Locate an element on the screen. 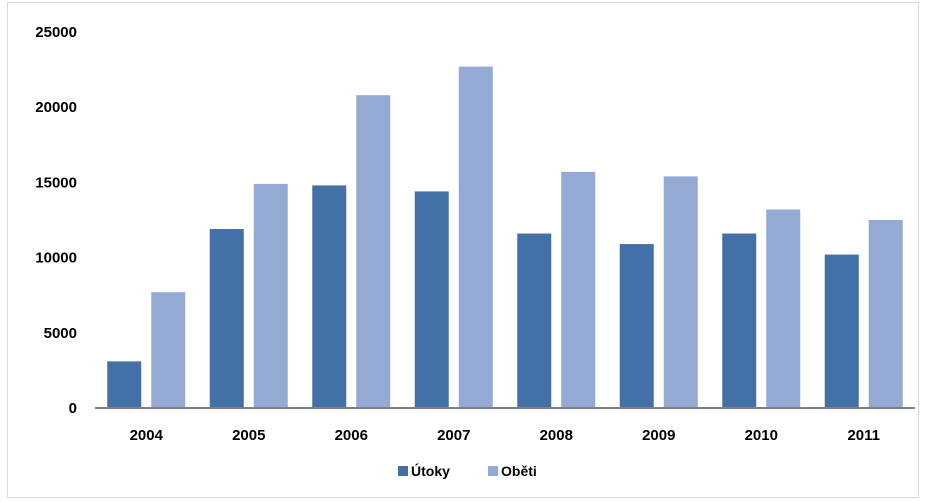 This screenshot has width=925, height=502. bar-s0-2009 is located at coordinates (636, 326).